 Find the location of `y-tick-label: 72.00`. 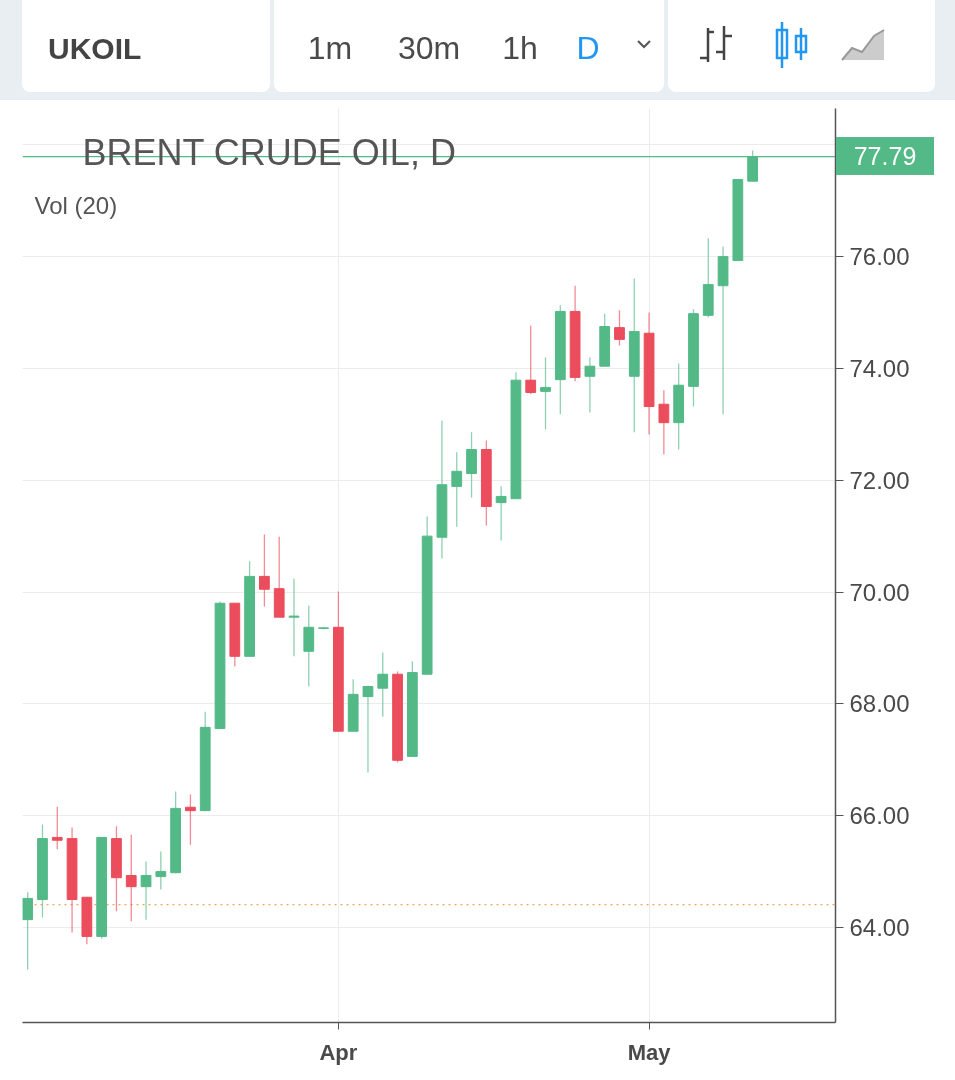

y-tick-label: 72.00 is located at coordinates (879, 480).